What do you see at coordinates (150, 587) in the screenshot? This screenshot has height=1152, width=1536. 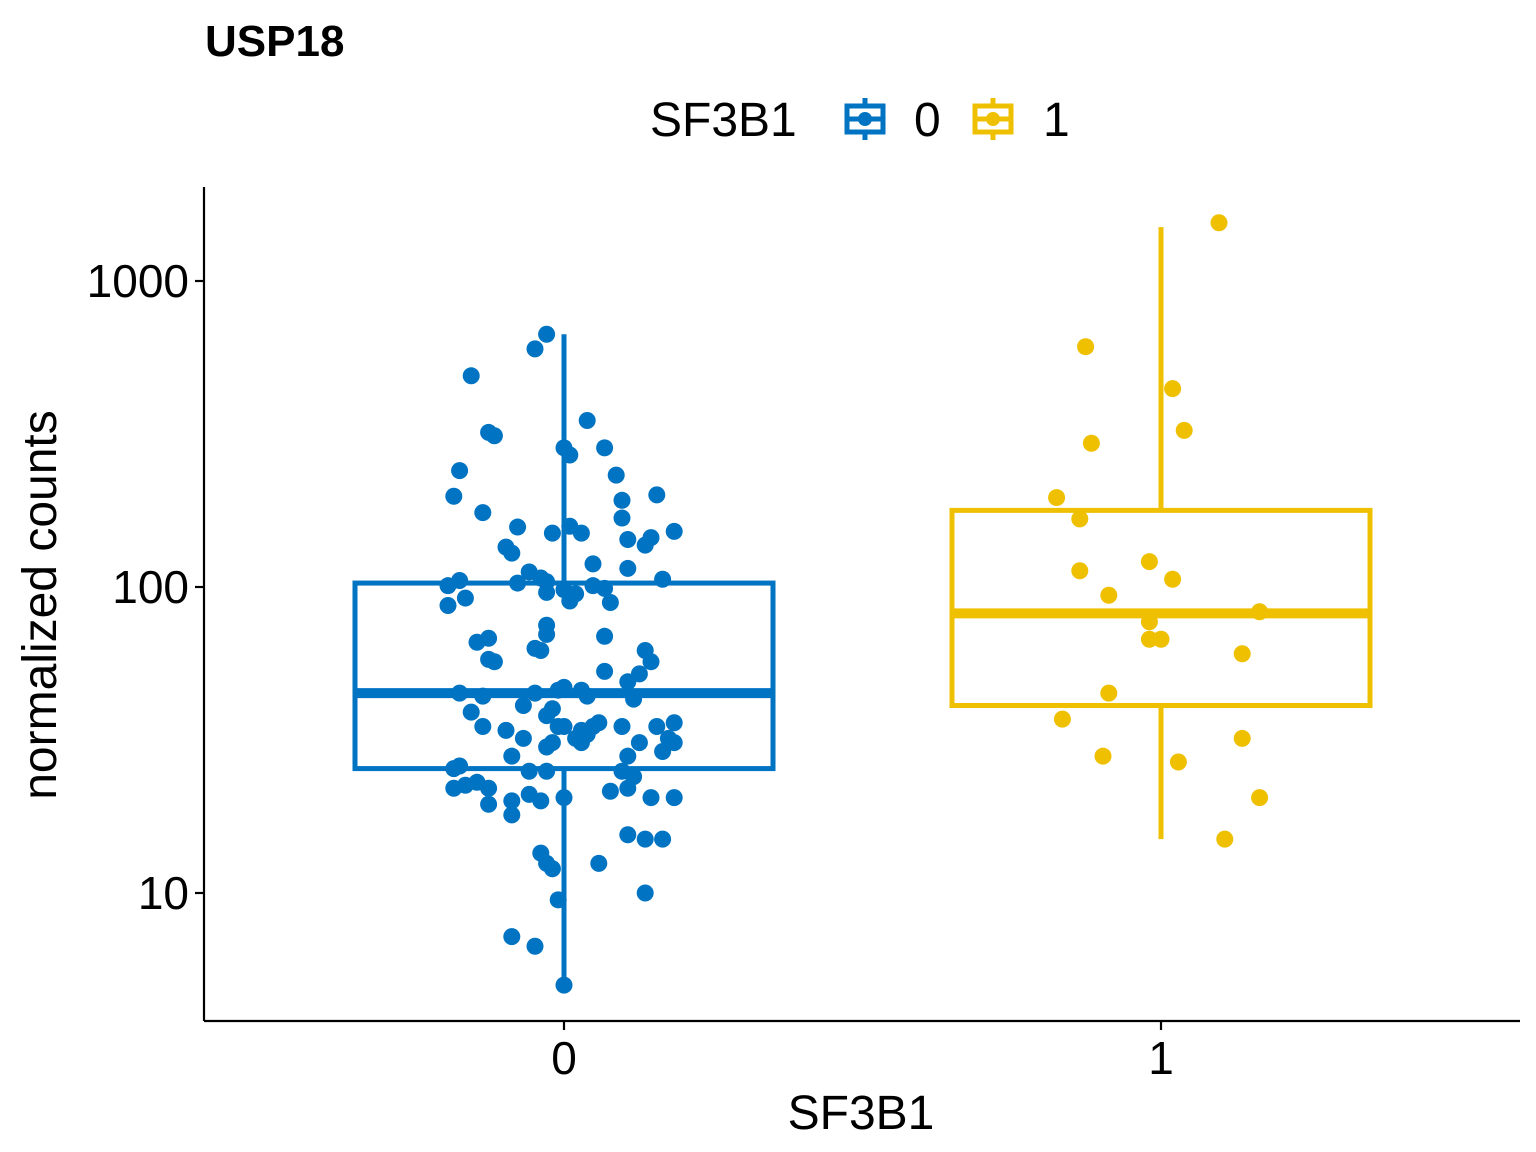 I see `y-tick-label: 100` at bounding box center [150, 587].